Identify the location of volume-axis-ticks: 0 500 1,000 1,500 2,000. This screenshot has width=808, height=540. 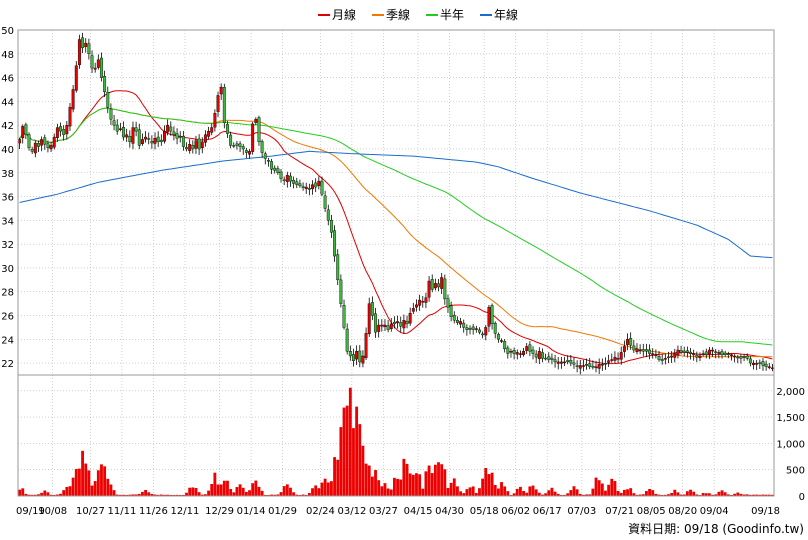
(790, 445).